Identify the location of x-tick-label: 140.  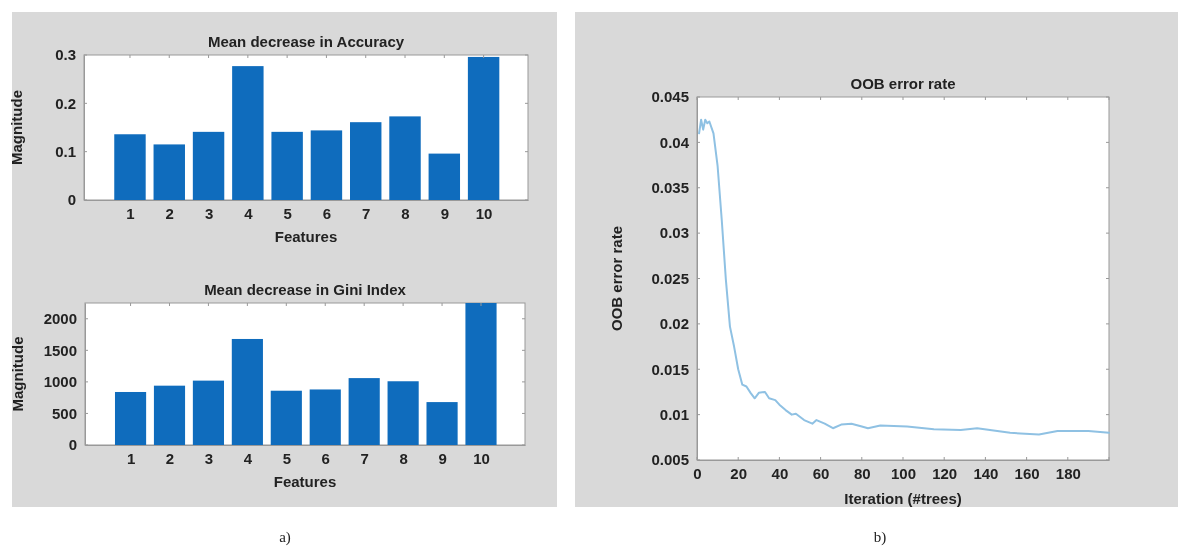
(986, 473).